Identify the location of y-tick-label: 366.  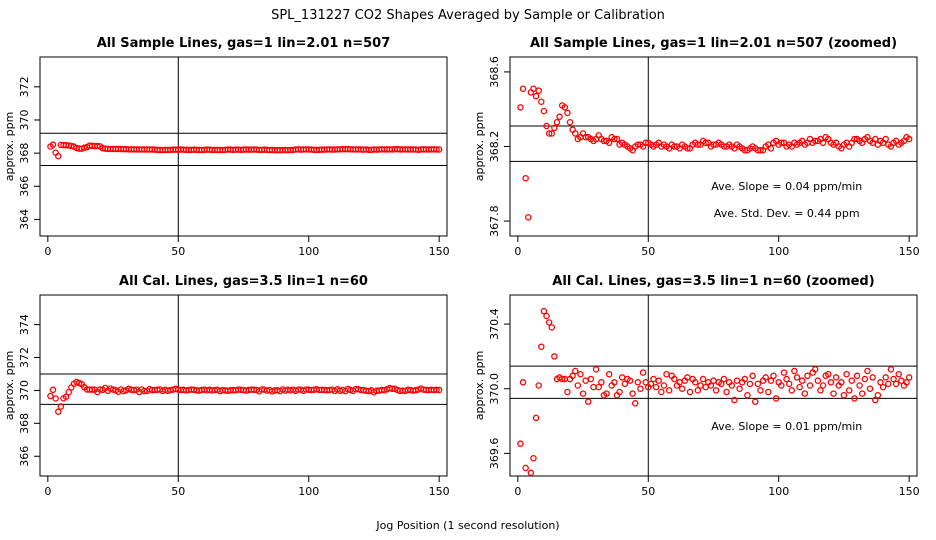
(24, 456).